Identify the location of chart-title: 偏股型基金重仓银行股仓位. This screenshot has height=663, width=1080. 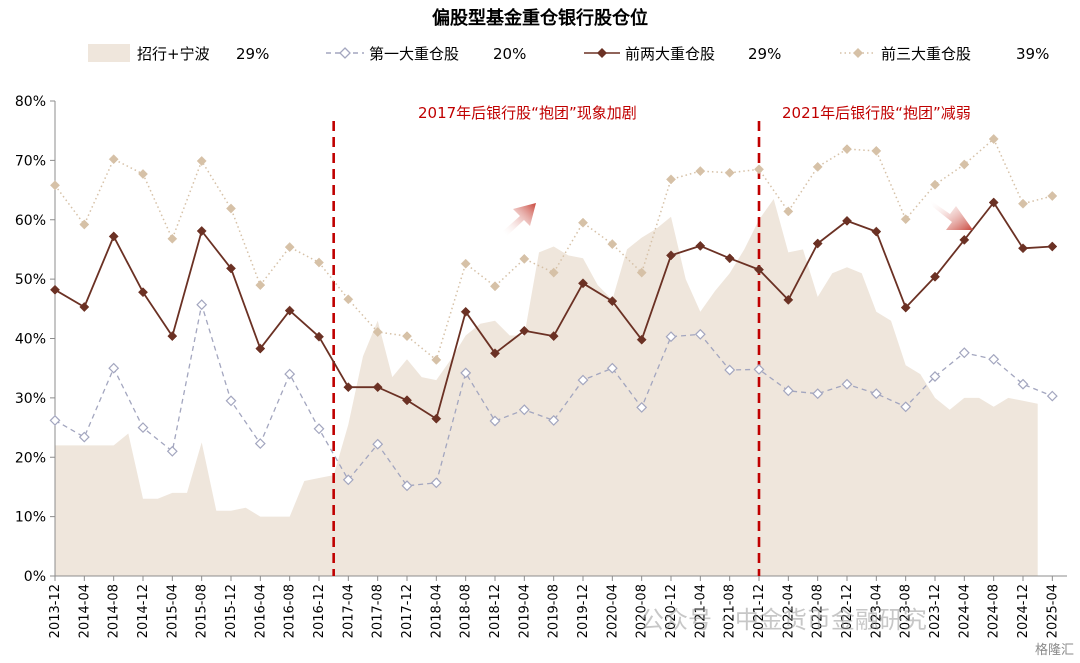
(540, 18).